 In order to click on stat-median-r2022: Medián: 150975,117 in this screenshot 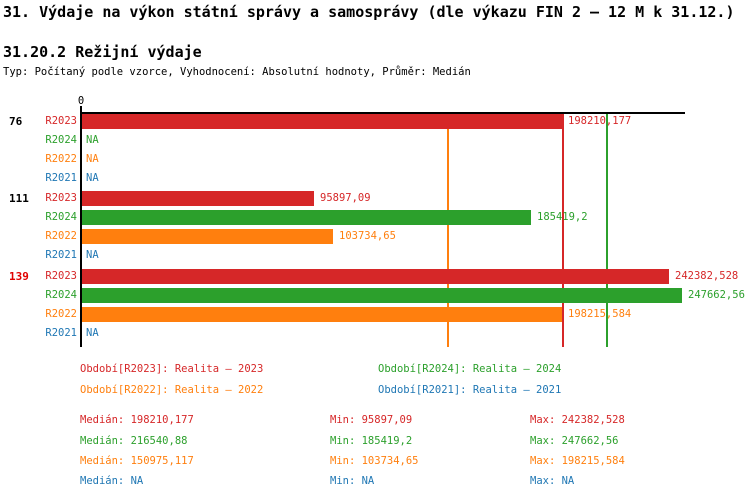, I will do `click(137, 461)`.